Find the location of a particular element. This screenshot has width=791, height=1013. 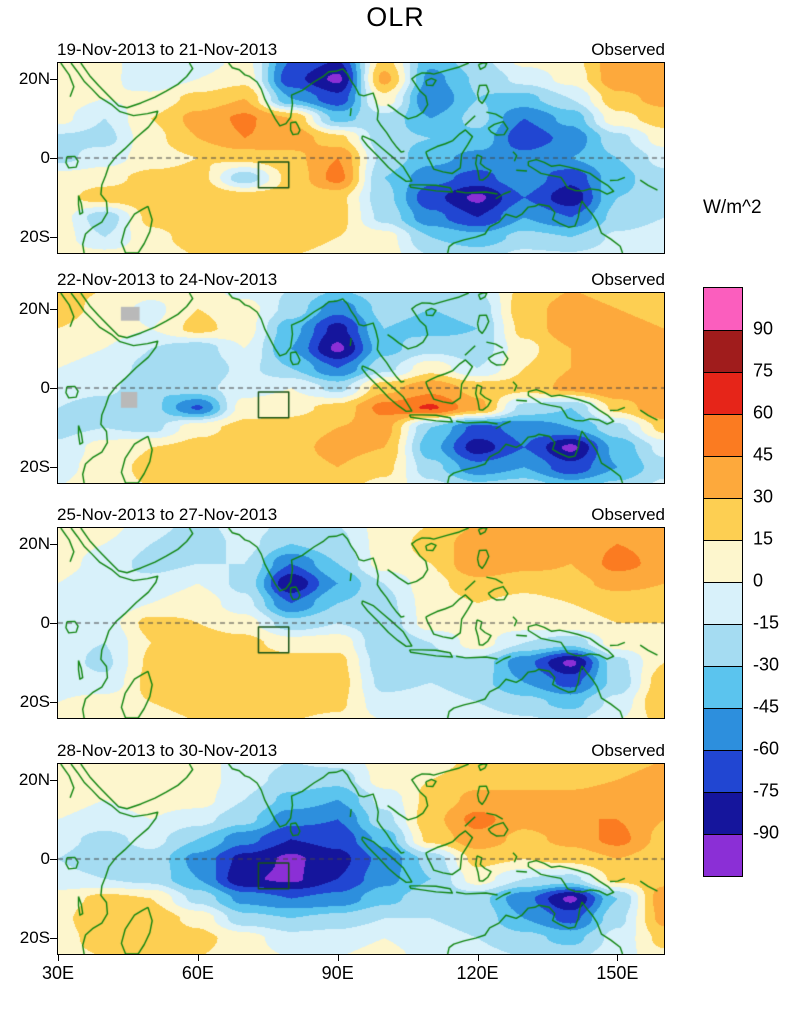

colorbar-tick-label: 0 is located at coordinates (758, 580).